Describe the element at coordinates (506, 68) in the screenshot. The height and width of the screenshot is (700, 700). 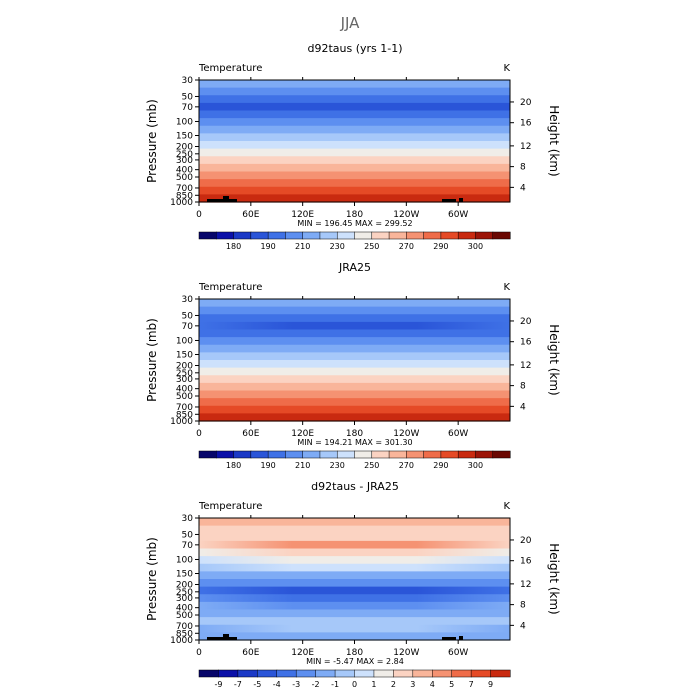
I see `panel-units-label: K` at that location.